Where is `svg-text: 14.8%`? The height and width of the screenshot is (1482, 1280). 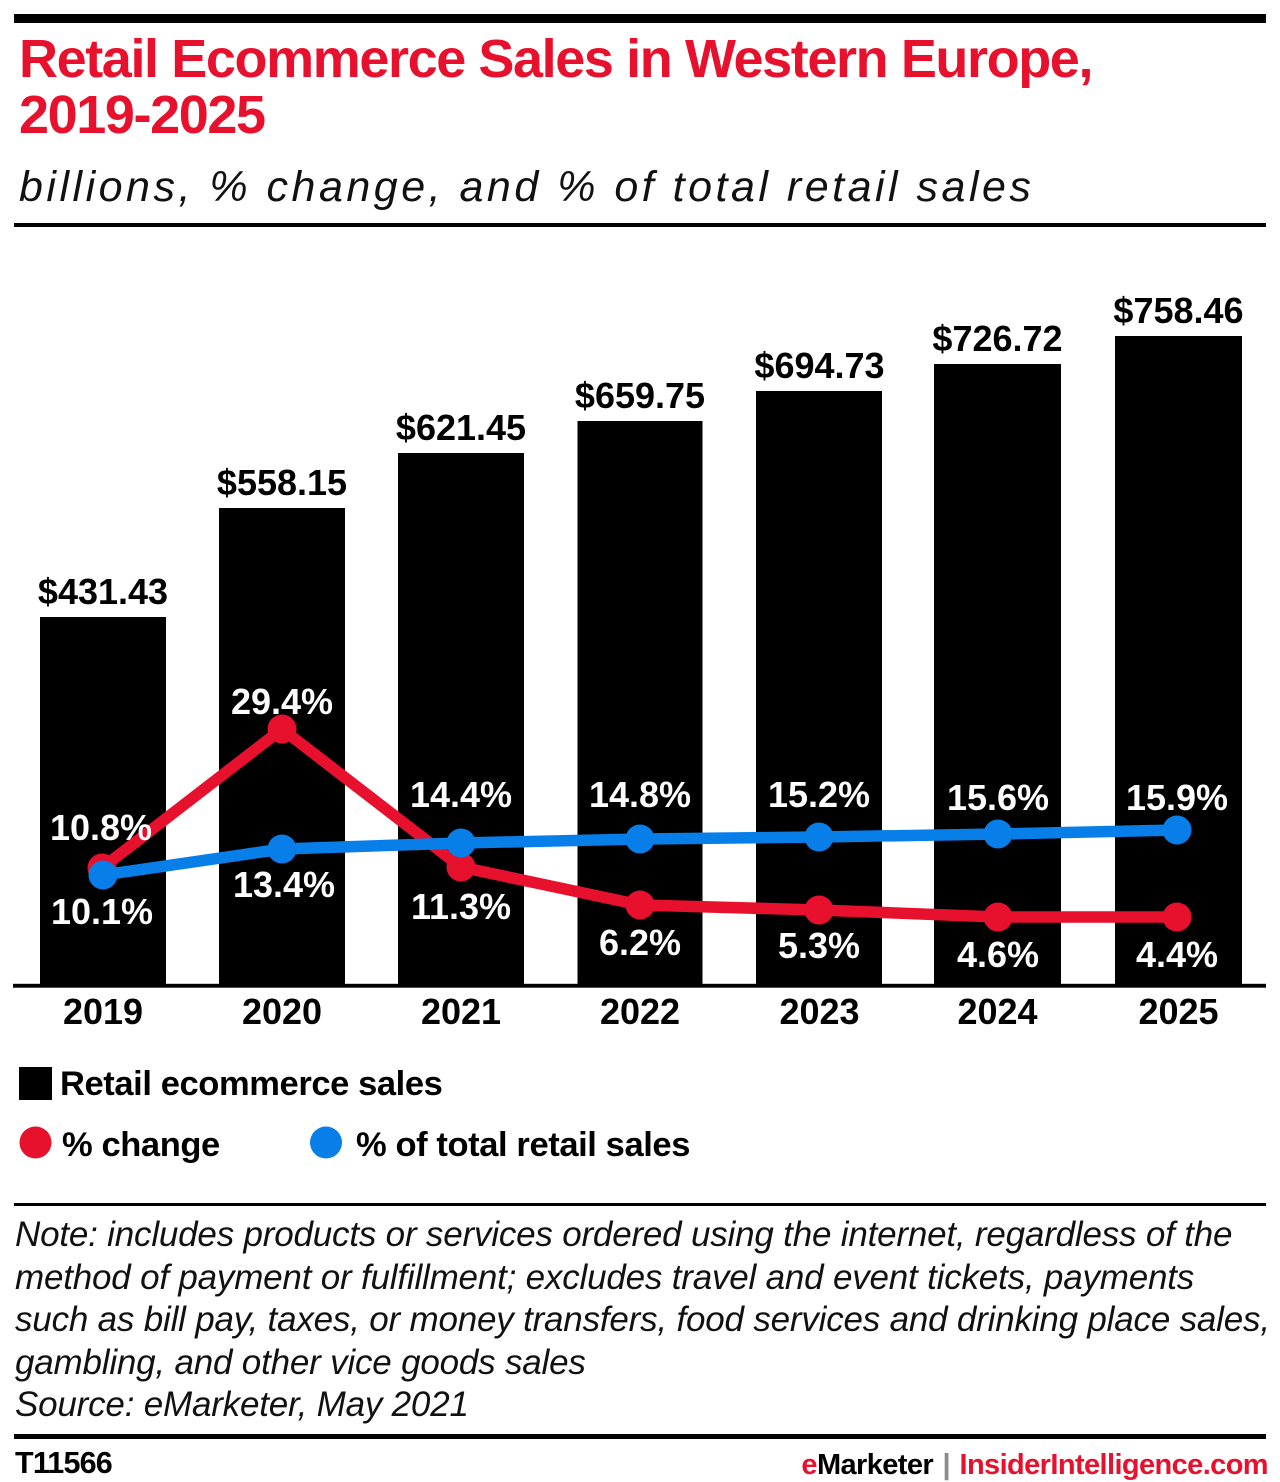 svg-text: 14.8% is located at coordinates (640, 794).